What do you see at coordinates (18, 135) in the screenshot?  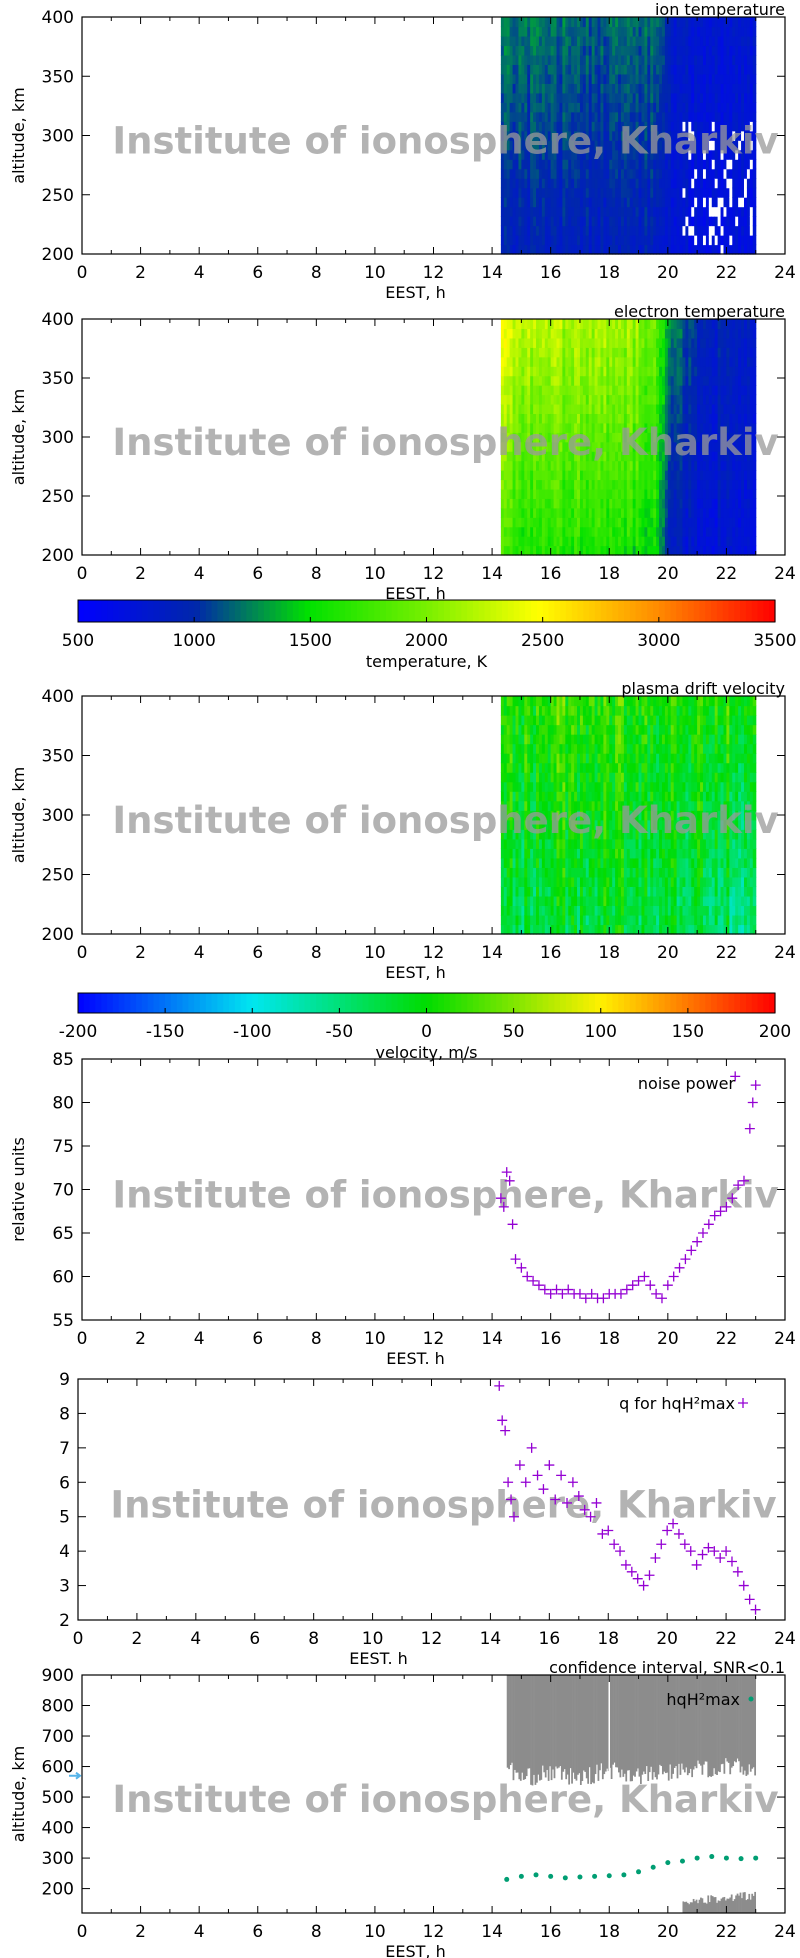 I see `y-axis-label: altitude, km` at bounding box center [18, 135].